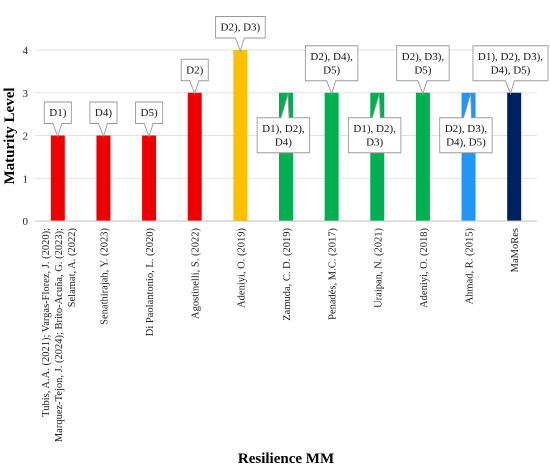 The image size is (550, 470). What do you see at coordinates (374, 142) in the screenshot?
I see `data-label-text: D3)` at bounding box center [374, 142].